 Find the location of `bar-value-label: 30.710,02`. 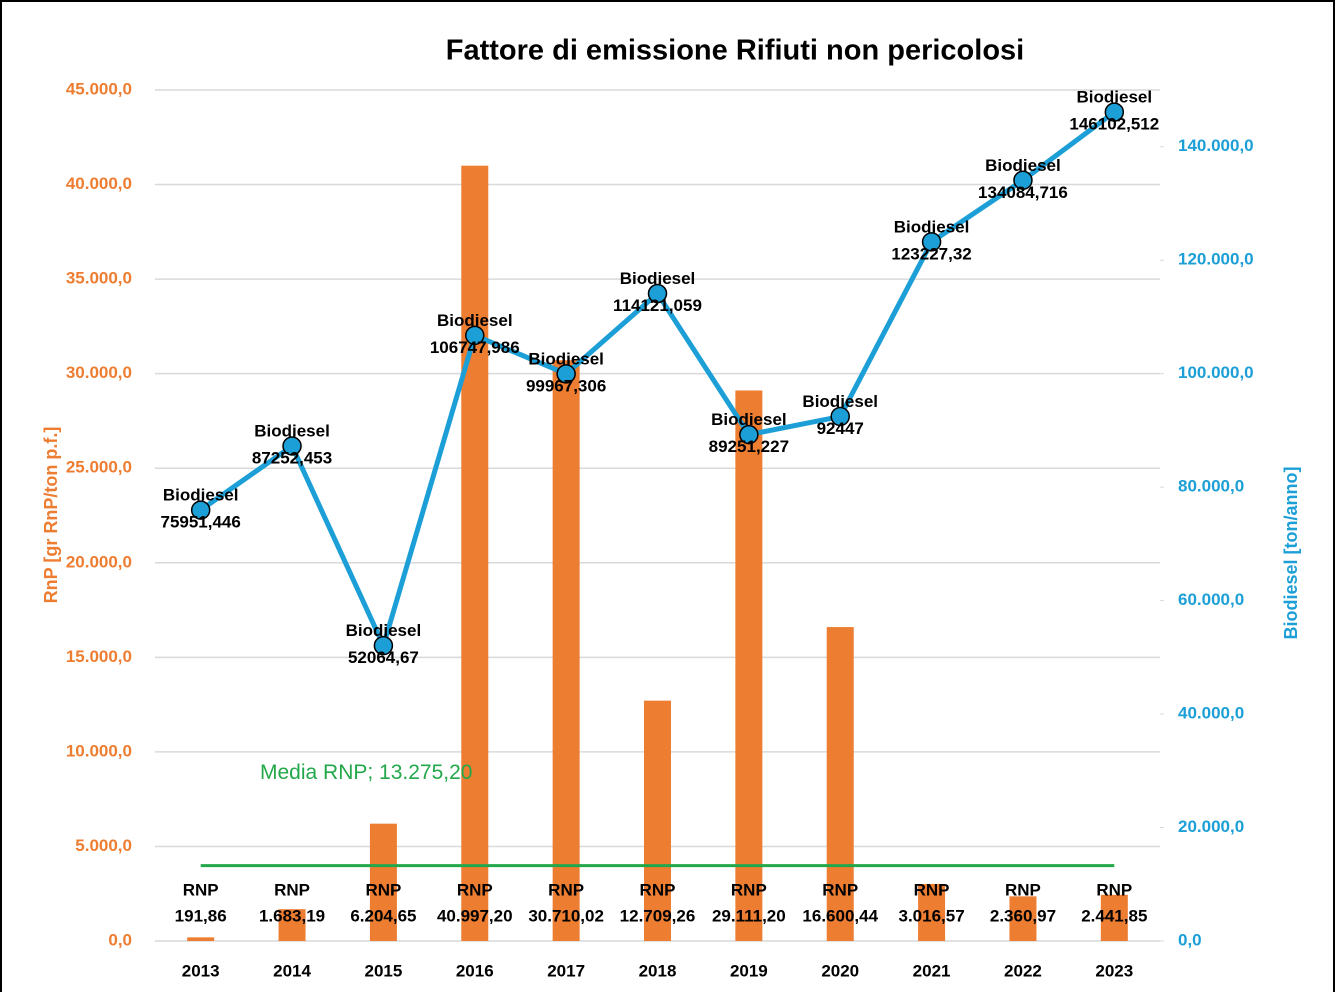

bar-value-label: 30.710,02 is located at coordinates (566, 915).